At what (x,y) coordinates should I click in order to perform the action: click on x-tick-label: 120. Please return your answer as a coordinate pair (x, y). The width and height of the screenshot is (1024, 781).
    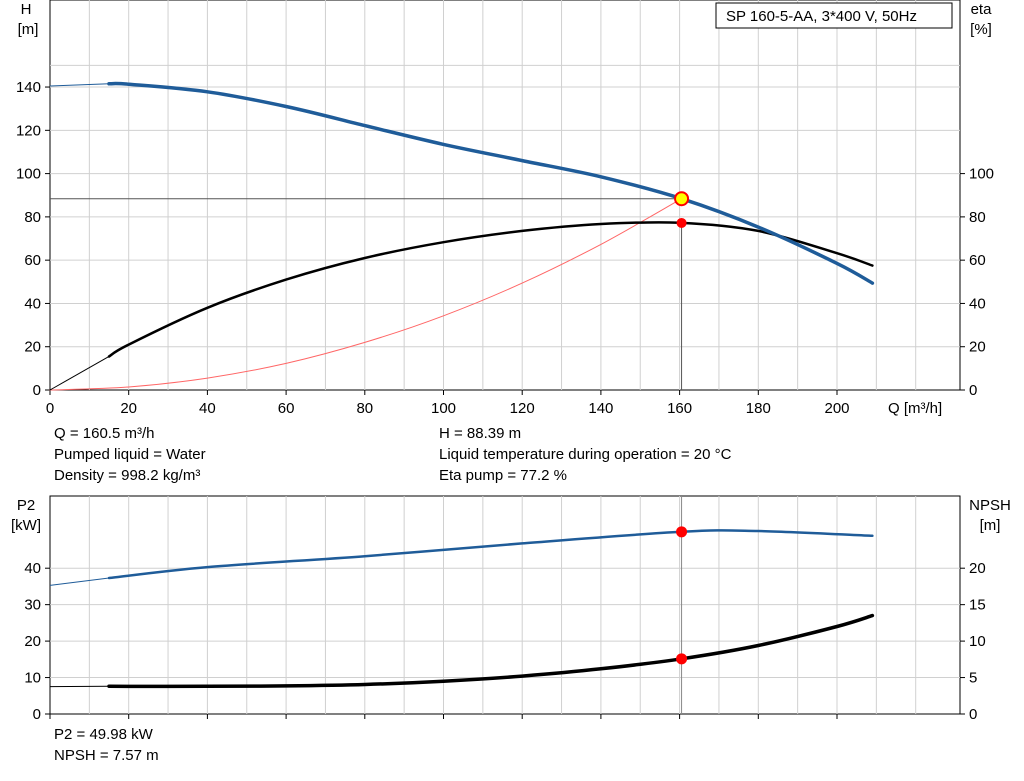
    Looking at the image, I should click on (522, 408).